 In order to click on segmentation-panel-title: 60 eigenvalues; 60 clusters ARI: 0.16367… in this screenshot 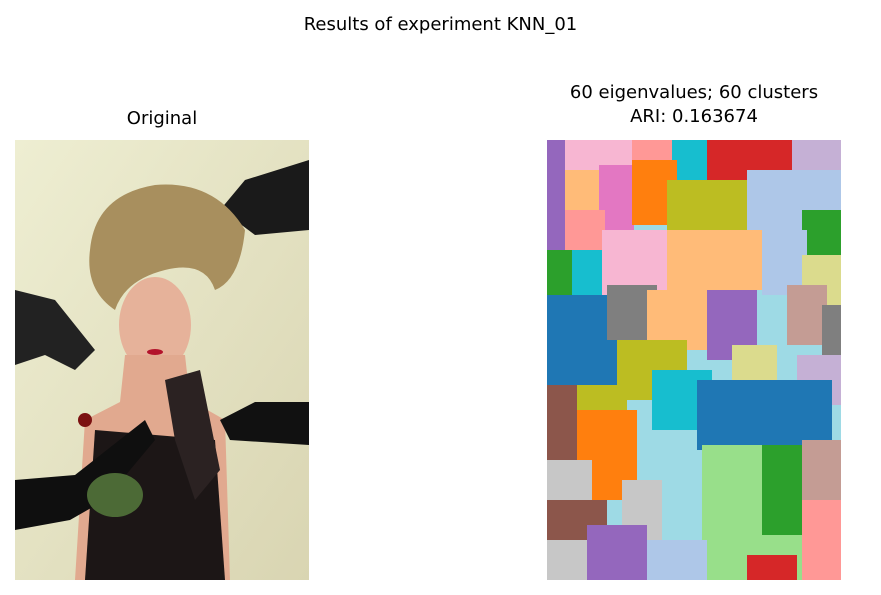, I will do `click(694, 105)`.